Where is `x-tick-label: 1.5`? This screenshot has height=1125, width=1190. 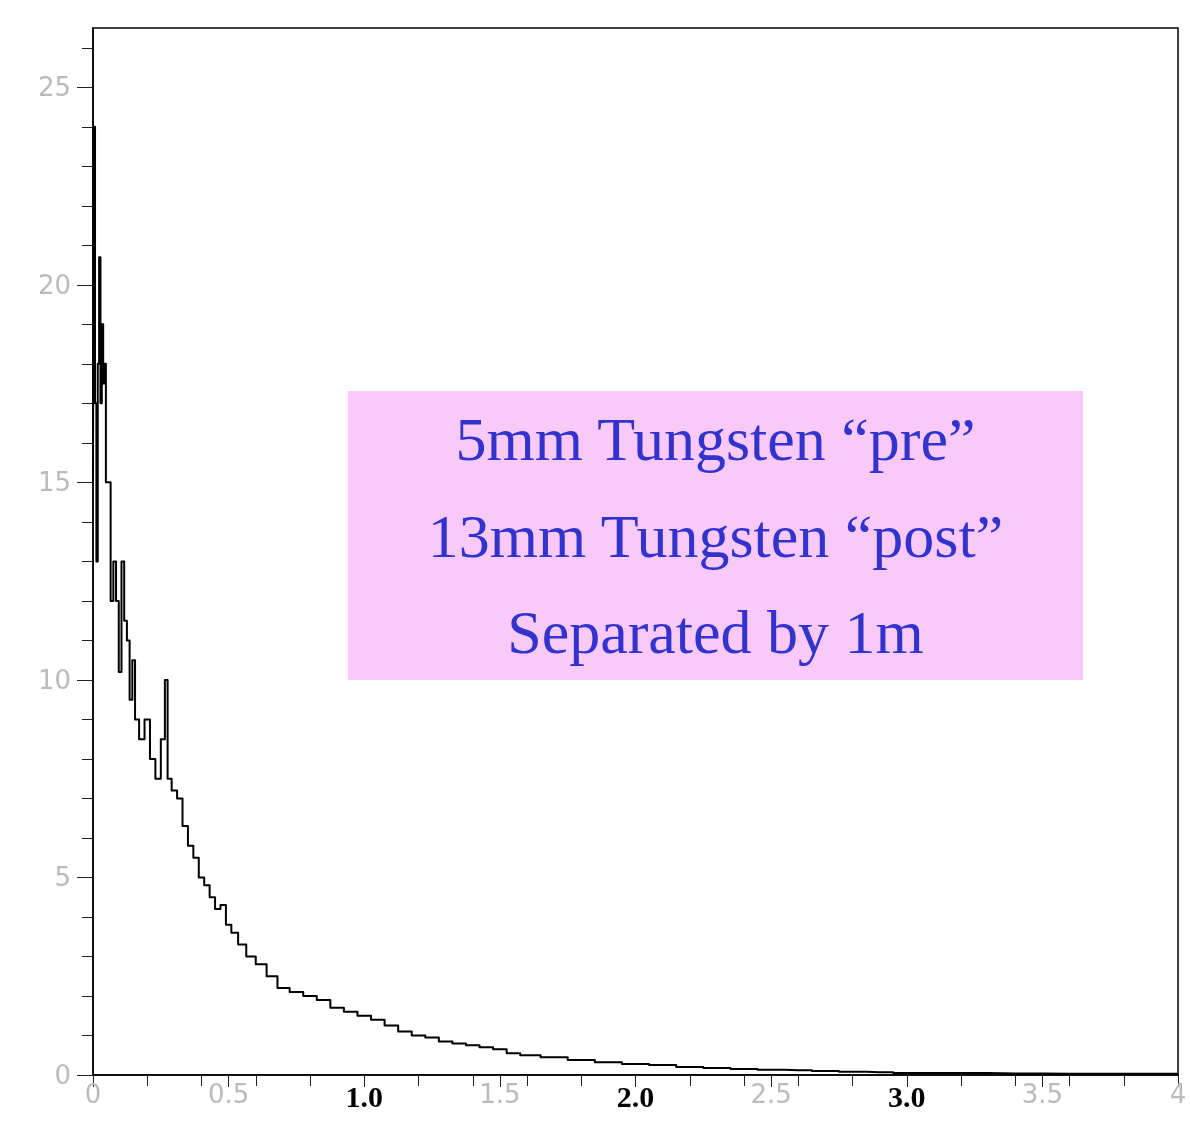 x-tick-label: 1.5 is located at coordinates (500, 1094).